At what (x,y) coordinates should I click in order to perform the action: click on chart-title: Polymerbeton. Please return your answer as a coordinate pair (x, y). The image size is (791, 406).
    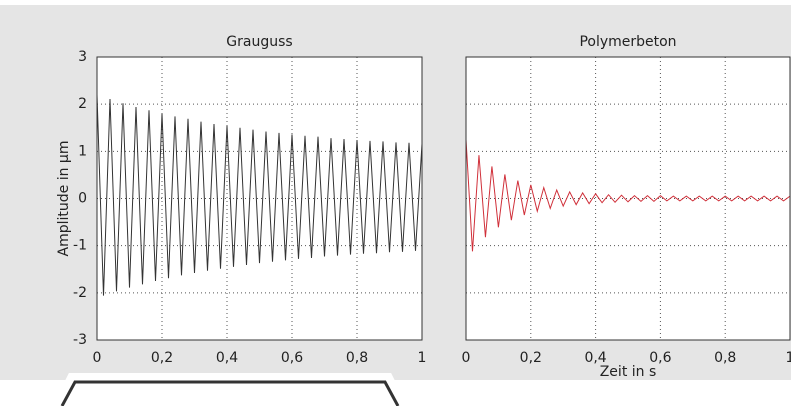
    Looking at the image, I should click on (627, 42).